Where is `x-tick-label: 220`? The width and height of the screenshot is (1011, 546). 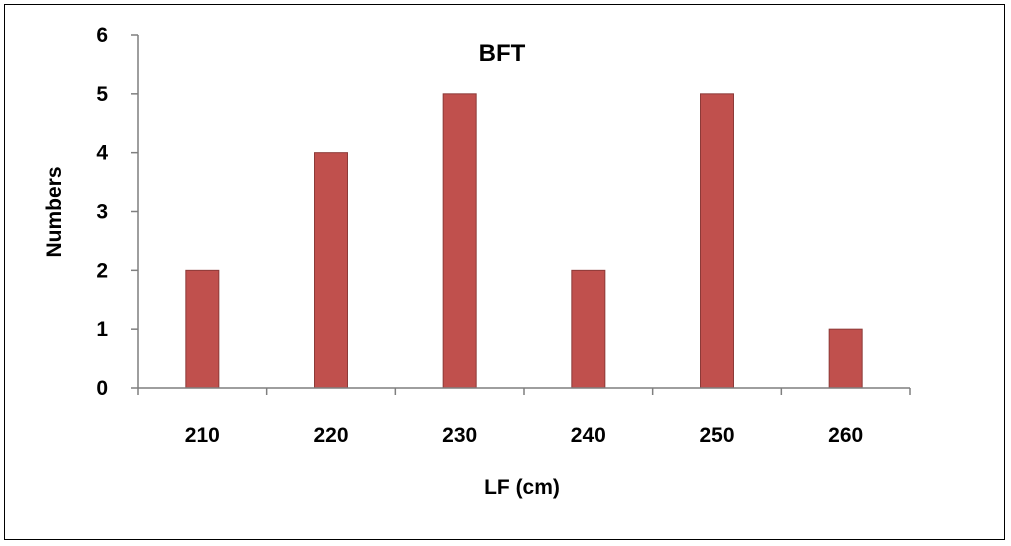
x-tick-label: 220 is located at coordinates (330, 435).